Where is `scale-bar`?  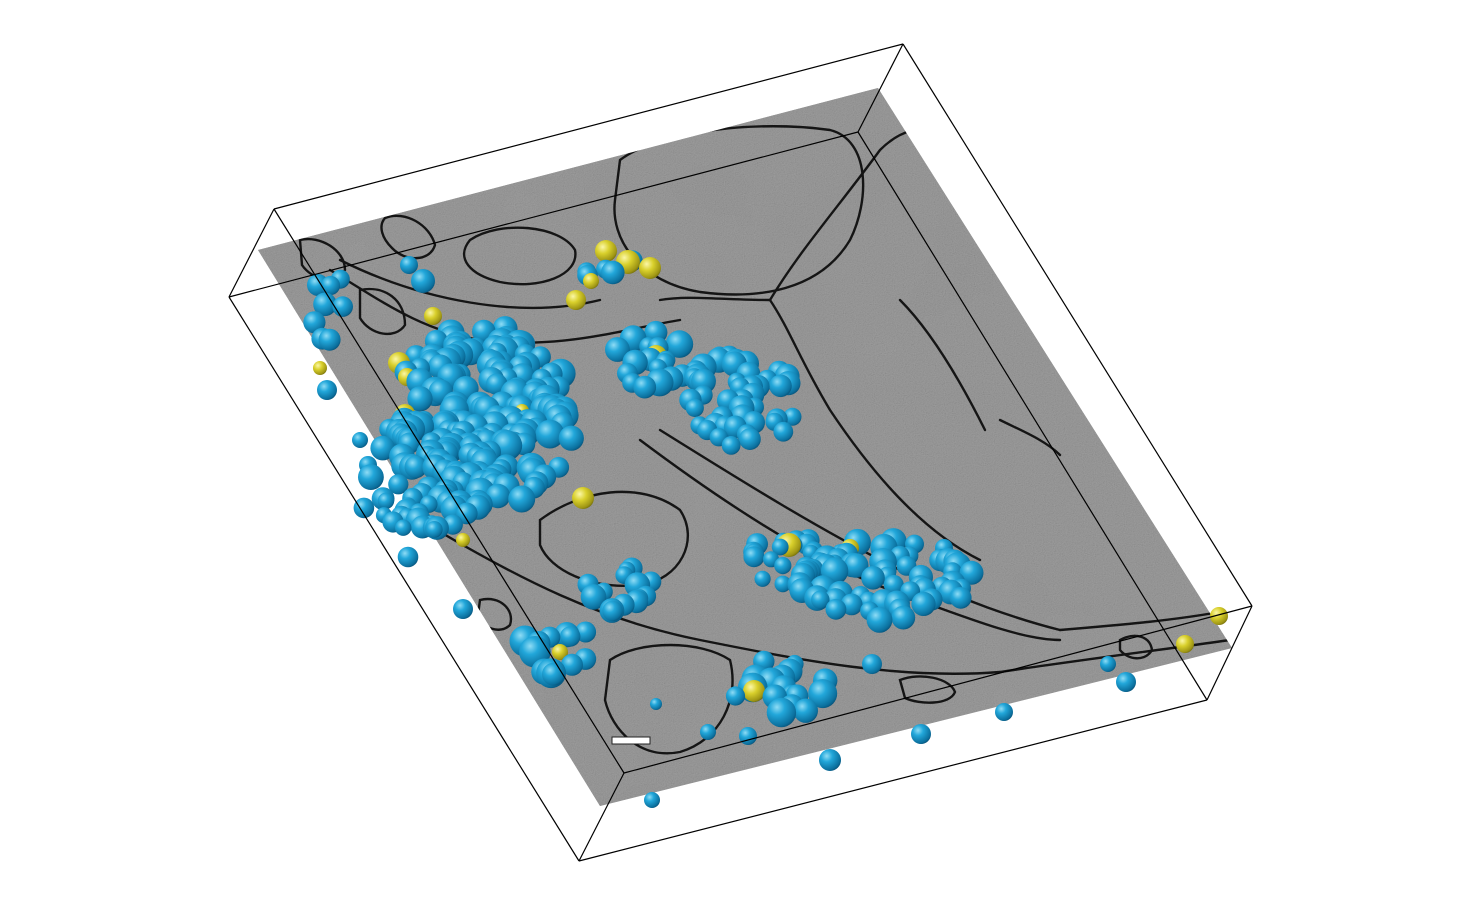
scale-bar is located at coordinates (631, 740).